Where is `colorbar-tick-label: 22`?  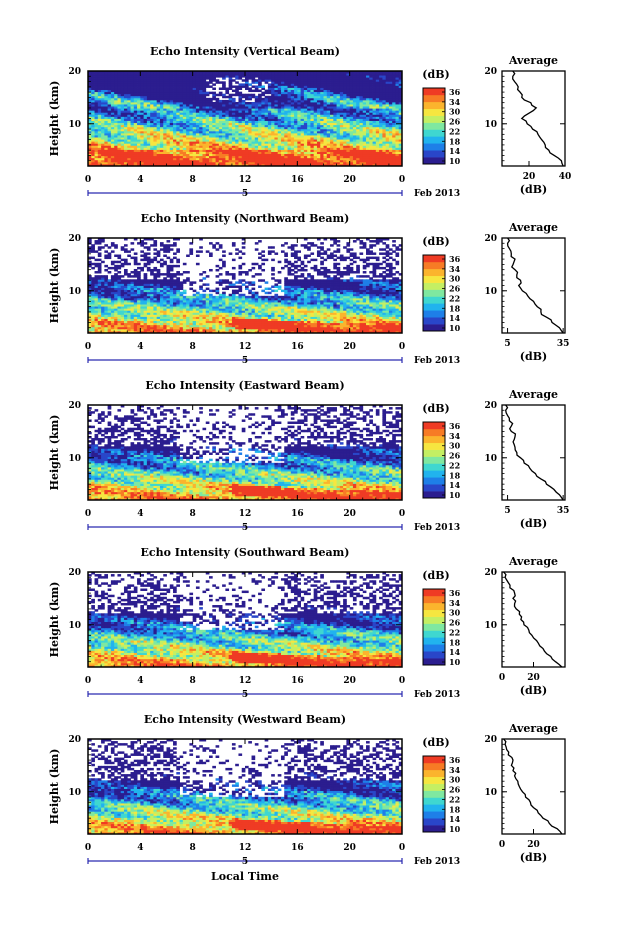
colorbar-tick-label: 22 is located at coordinates (454, 131).